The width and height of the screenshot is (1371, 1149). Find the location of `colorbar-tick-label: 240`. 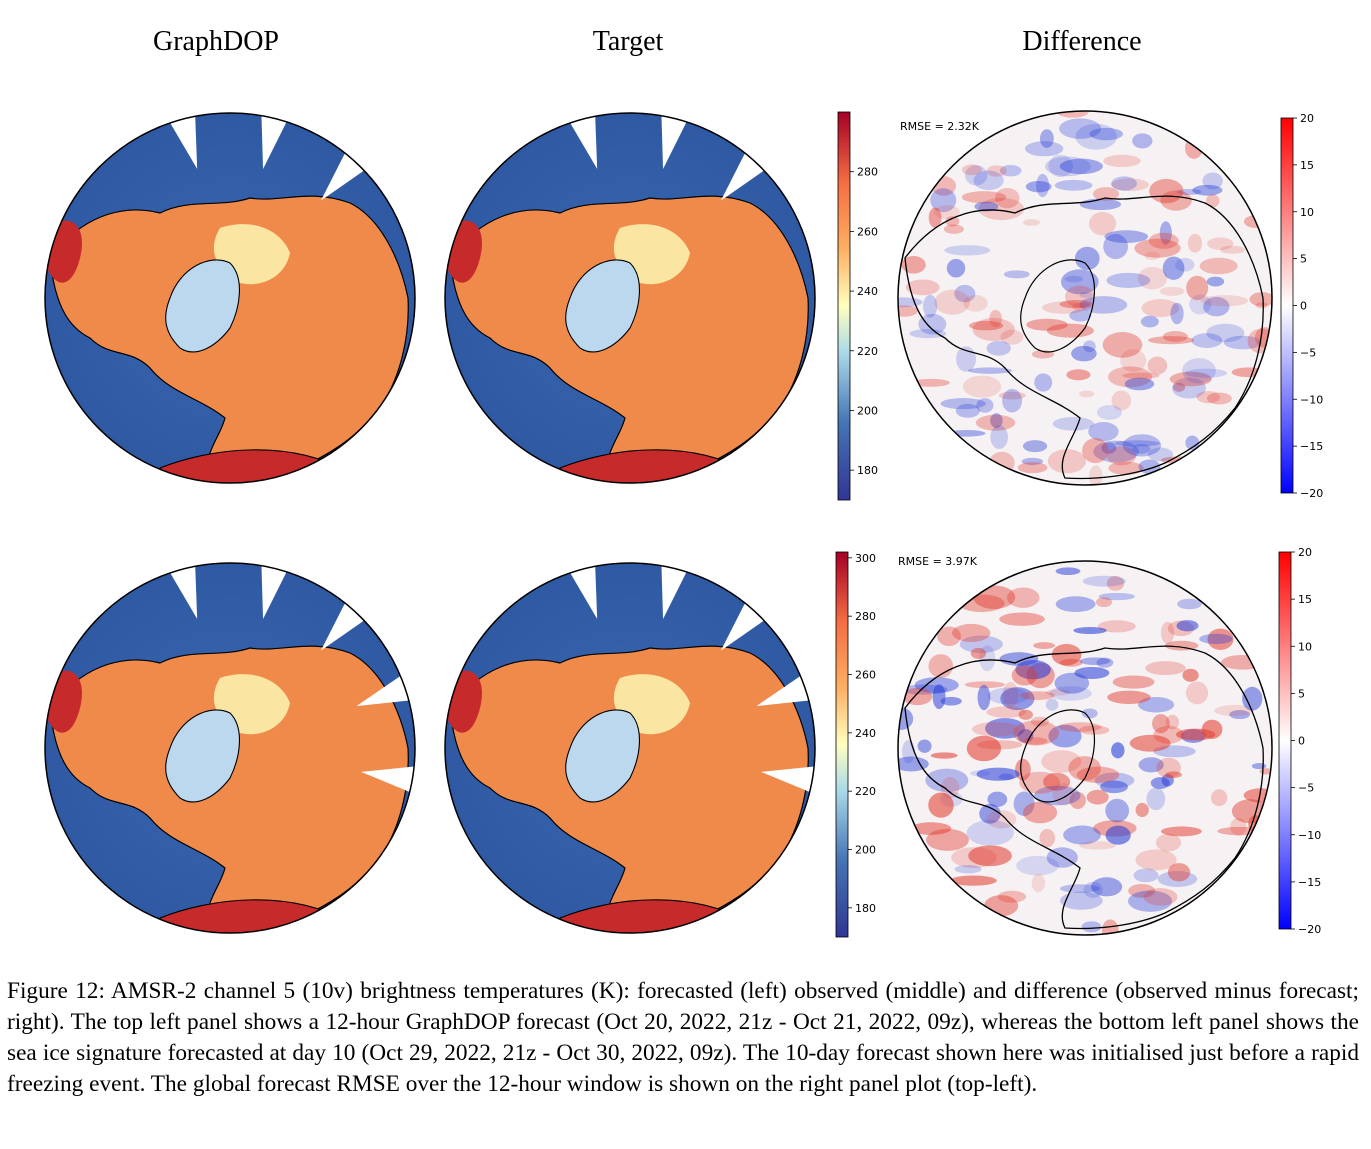

colorbar-tick-label: 240 is located at coordinates (865, 733).